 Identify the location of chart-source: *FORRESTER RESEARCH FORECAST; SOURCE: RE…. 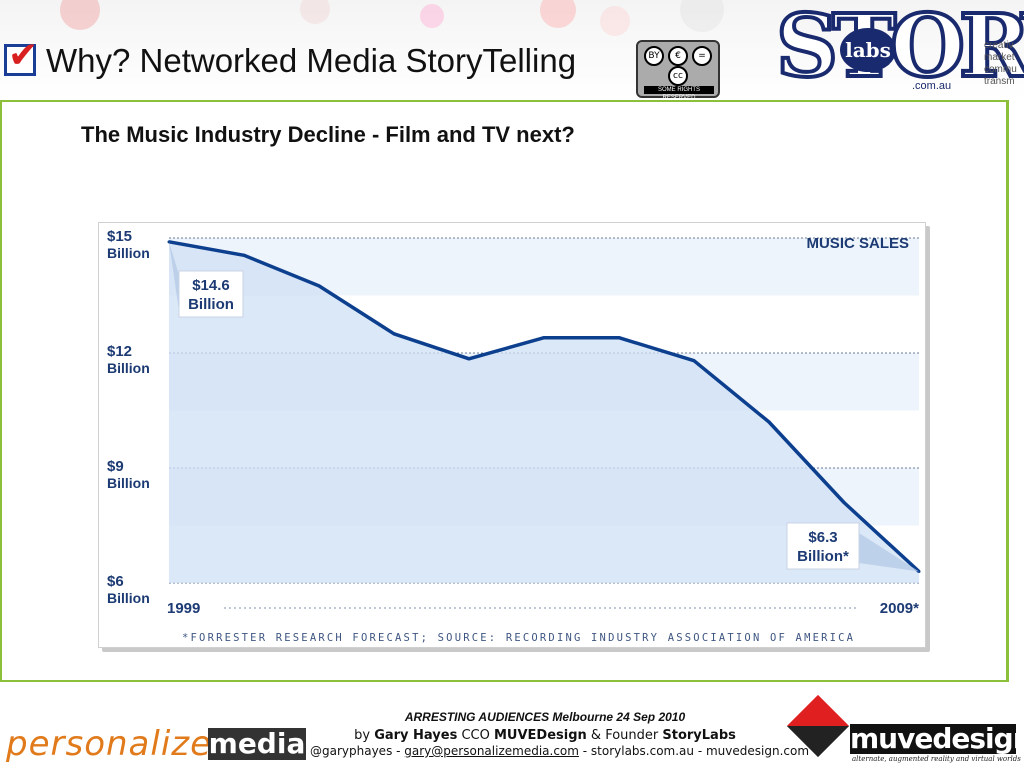
(518, 638).